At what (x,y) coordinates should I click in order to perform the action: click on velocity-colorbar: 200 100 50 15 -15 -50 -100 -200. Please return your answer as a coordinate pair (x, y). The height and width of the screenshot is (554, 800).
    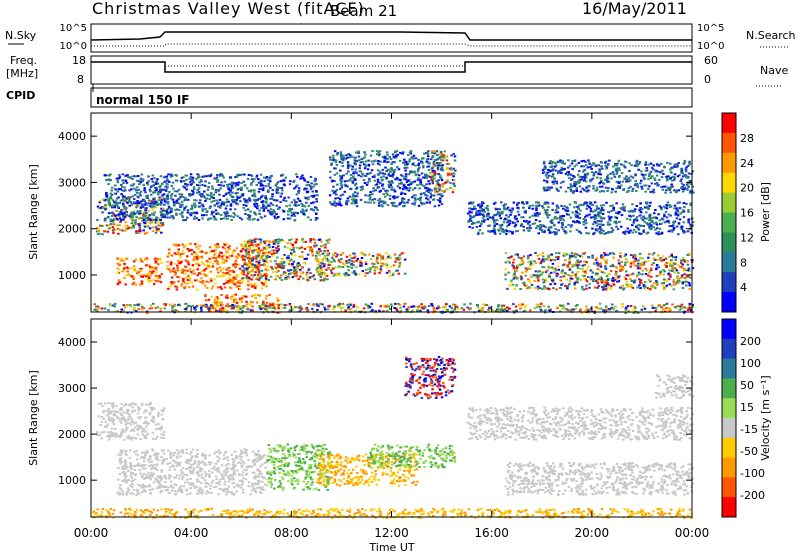
    Looking at the image, I should click on (743, 418).